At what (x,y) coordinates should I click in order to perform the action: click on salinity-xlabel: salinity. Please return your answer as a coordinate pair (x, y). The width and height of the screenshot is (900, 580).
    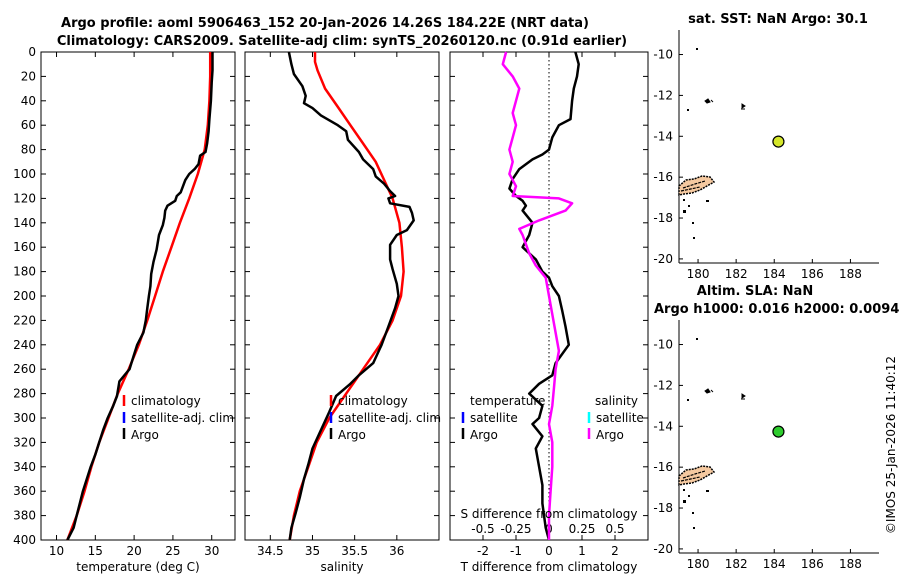
    Looking at the image, I should click on (341, 567).